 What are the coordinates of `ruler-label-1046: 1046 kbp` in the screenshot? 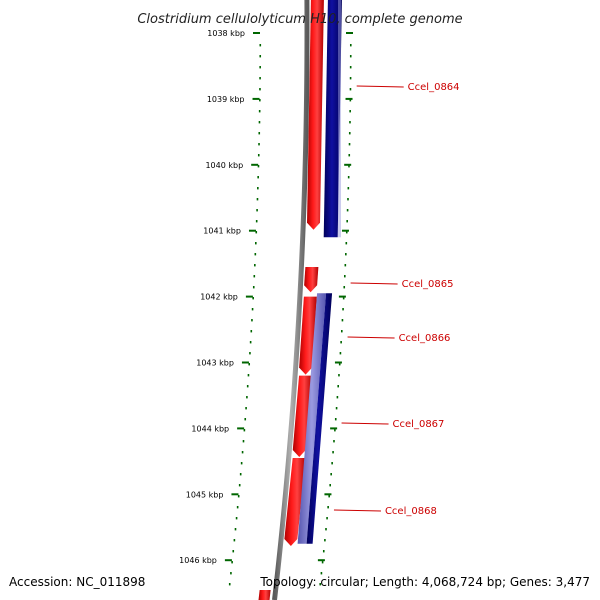 It's located at (198, 560).